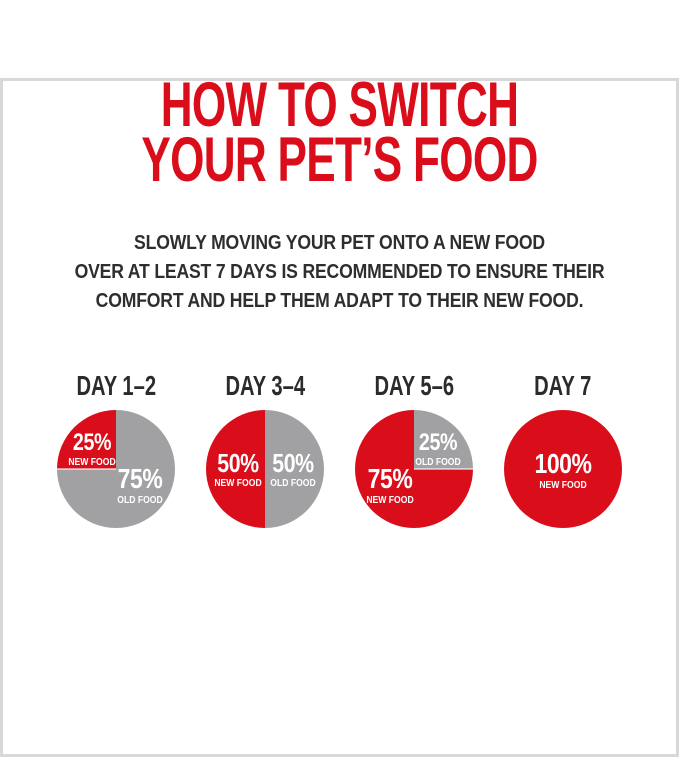 The height and width of the screenshot is (757, 679). What do you see at coordinates (339, 160) in the screenshot?
I see `page-title-line2: YOUR PET’S FOOD` at bounding box center [339, 160].